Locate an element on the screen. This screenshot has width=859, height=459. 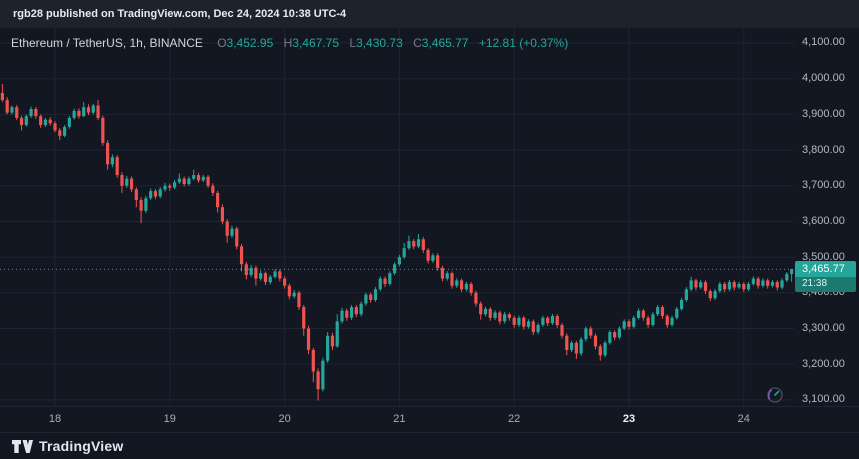
price-tick-label: 3,600.00 is located at coordinates (823, 220).